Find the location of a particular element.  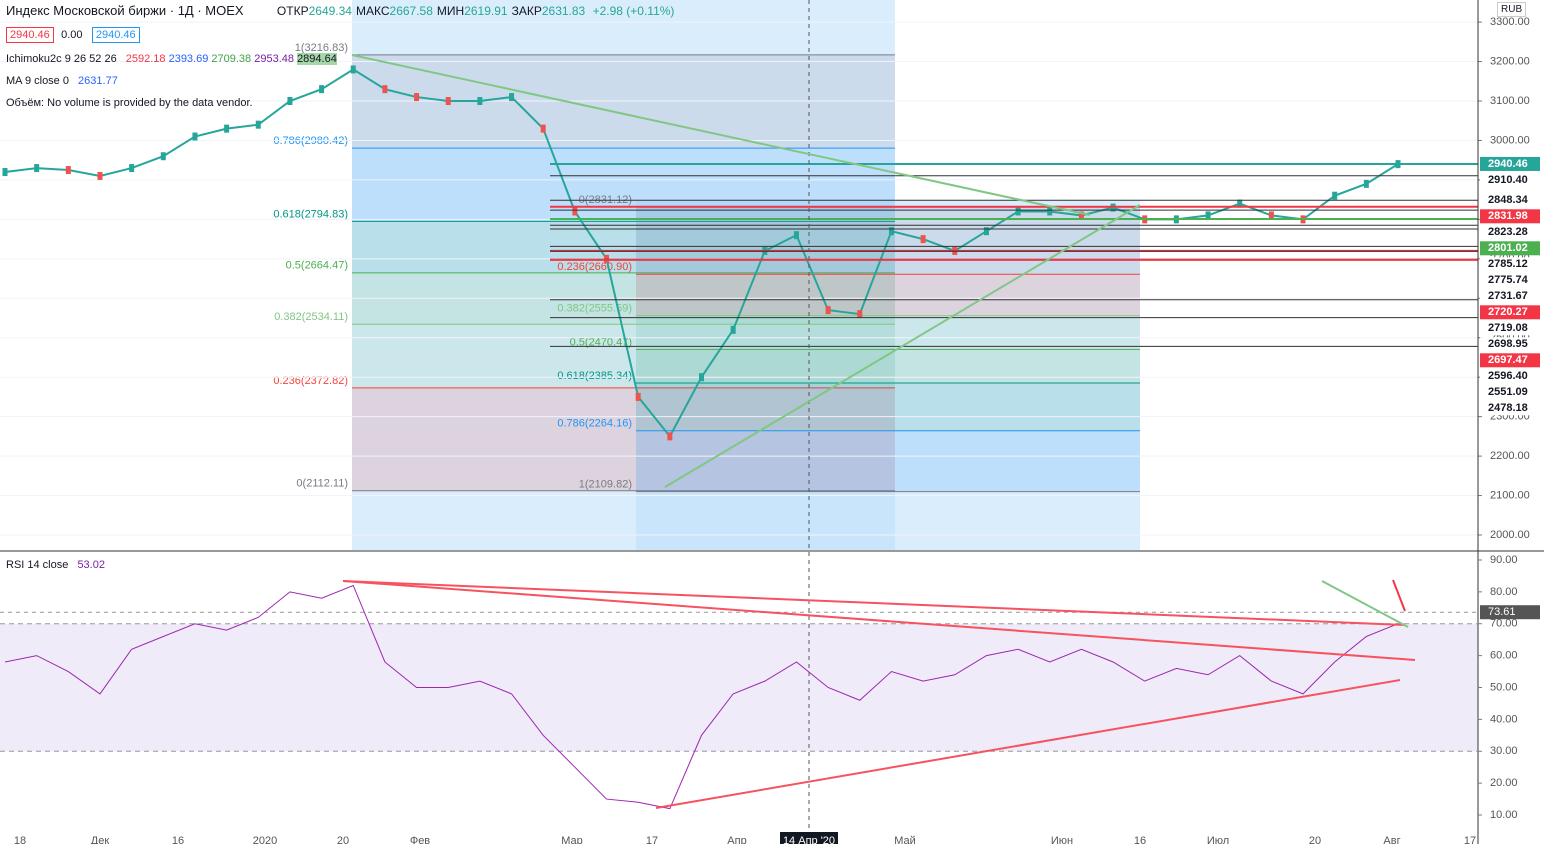

rsi-tick-label: 90.00 is located at coordinates (1504, 560).